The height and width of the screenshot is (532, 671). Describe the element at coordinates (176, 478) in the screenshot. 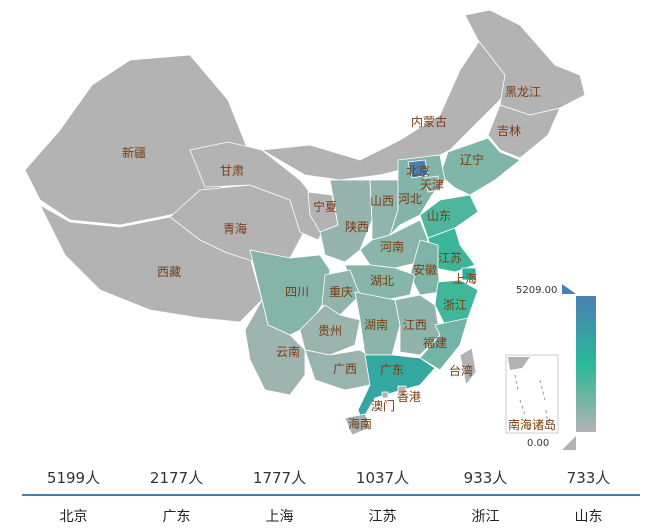

I see `ranking-value: 2177人` at that location.